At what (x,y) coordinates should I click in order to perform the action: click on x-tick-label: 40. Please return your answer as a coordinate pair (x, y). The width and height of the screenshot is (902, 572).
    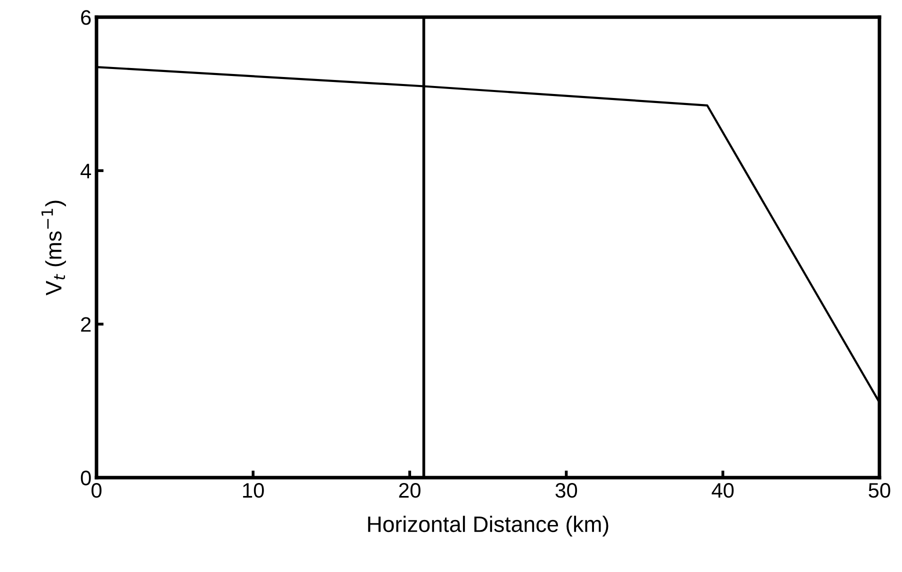
    Looking at the image, I should click on (723, 490).